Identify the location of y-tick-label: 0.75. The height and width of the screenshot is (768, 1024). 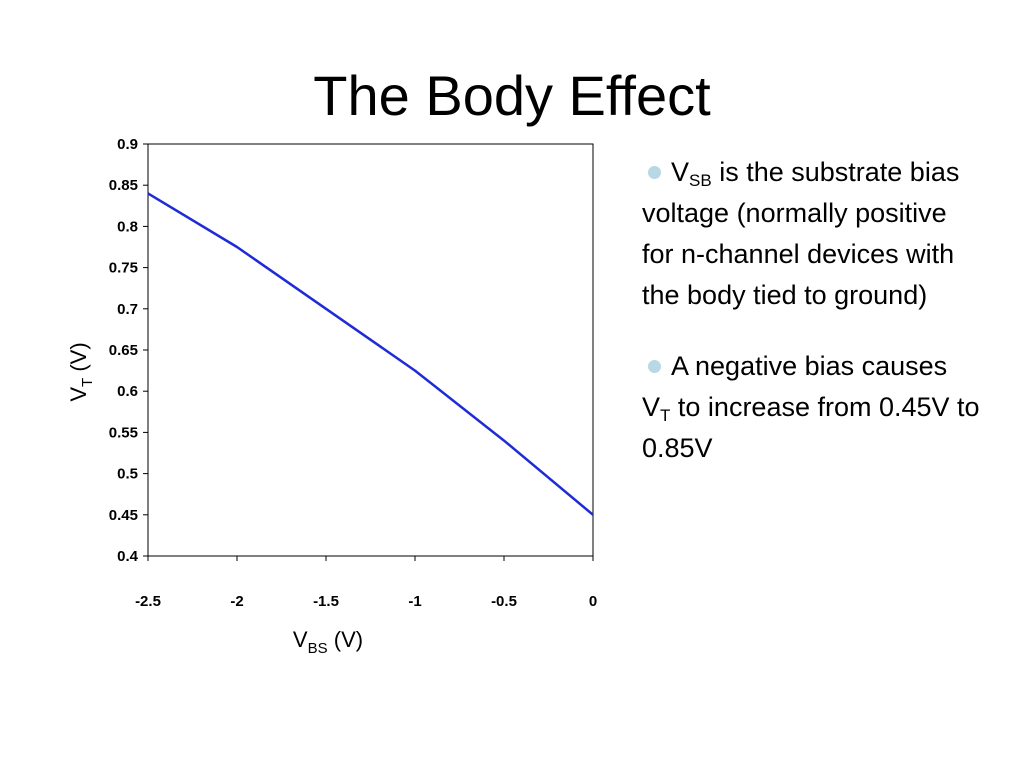
(123, 268).